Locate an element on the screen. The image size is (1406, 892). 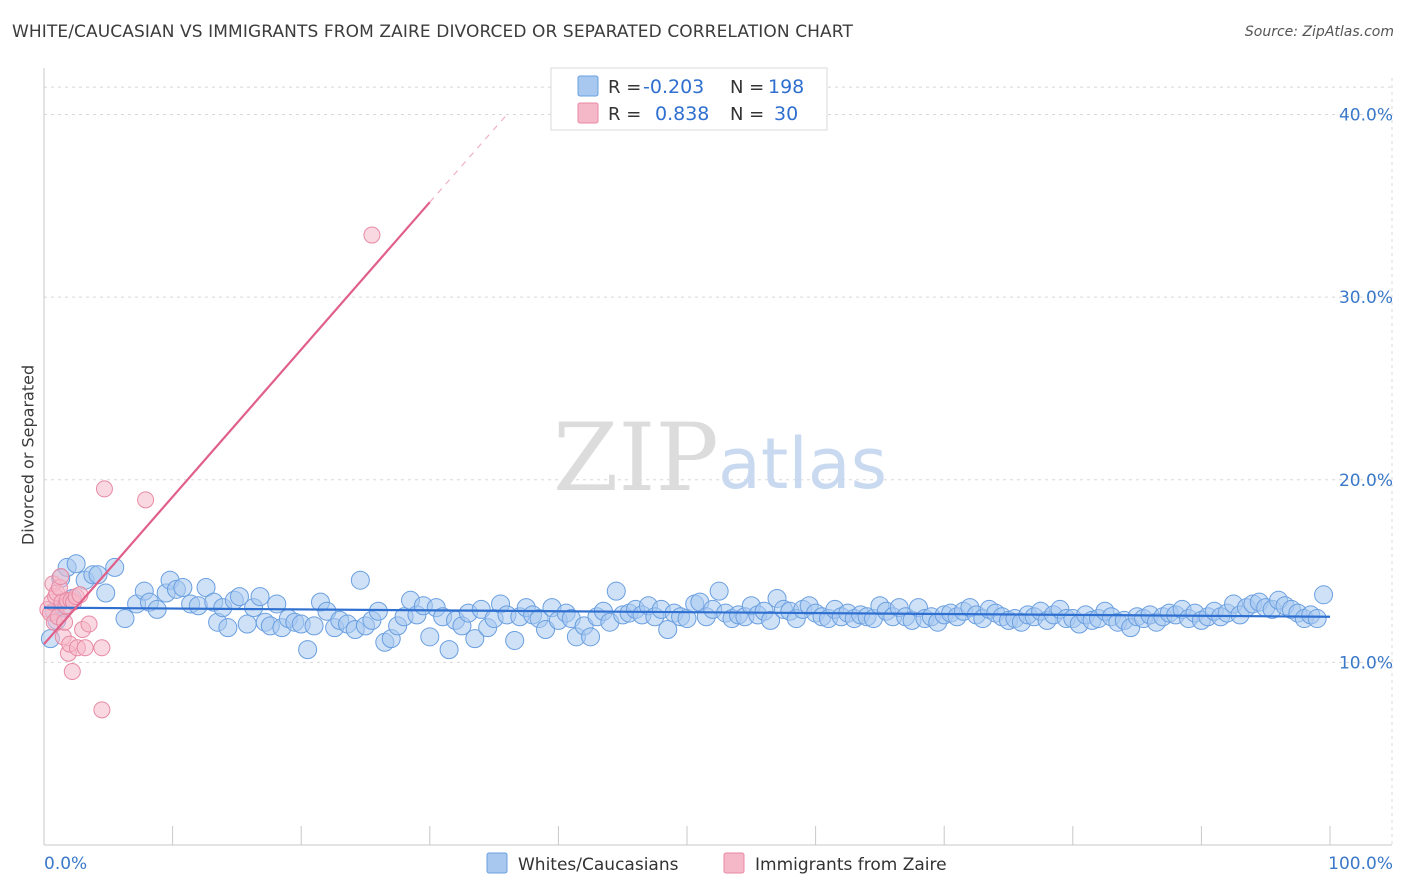
zaire-immigrants-points is located at coordinates (210, 472).